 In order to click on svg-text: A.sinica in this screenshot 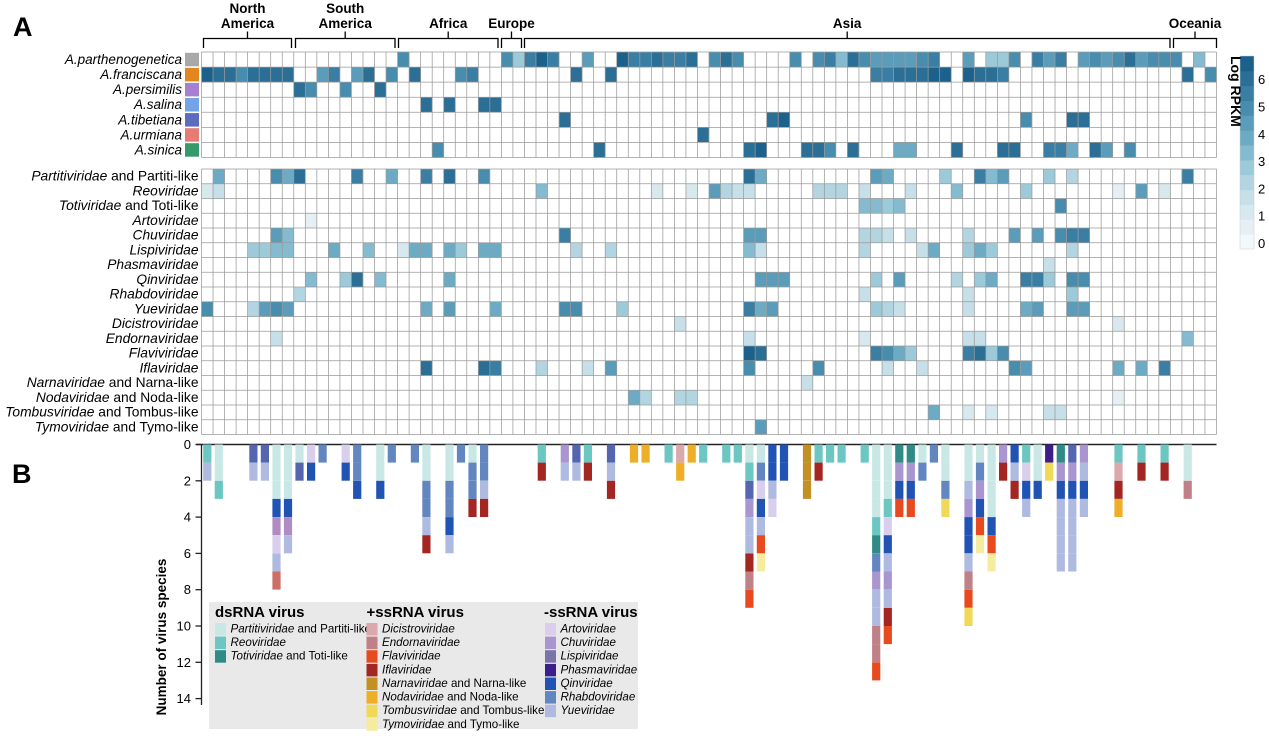, I will do `click(158, 150)`.